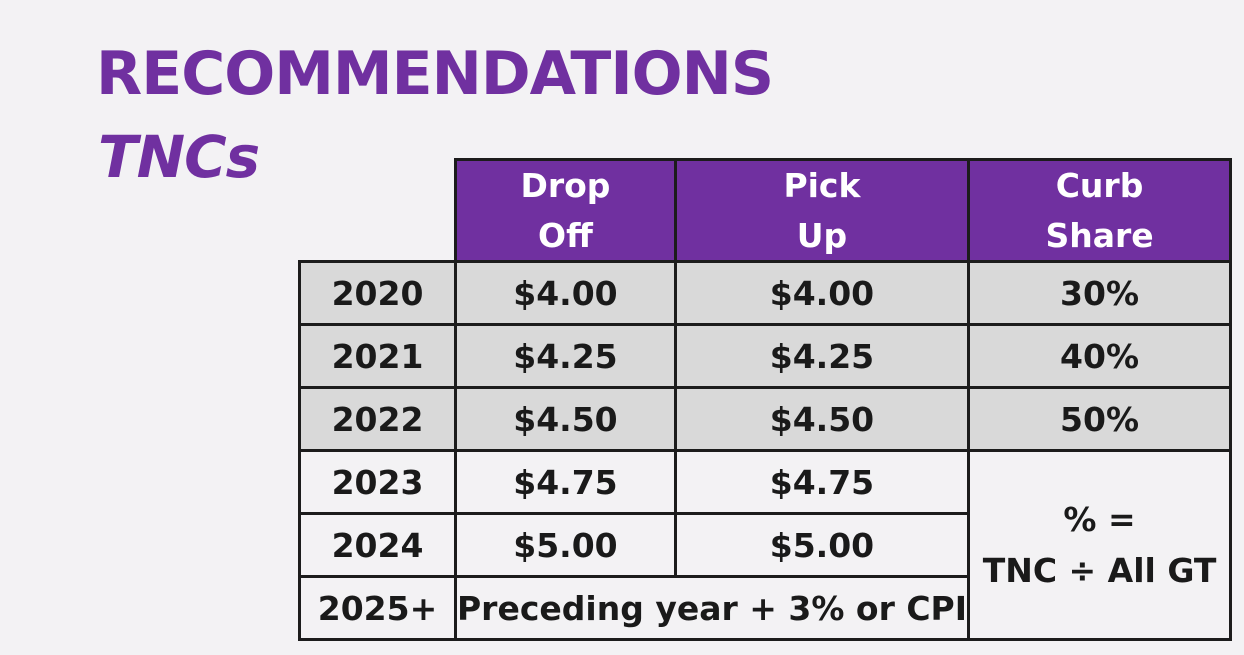 The height and width of the screenshot is (655, 1244). What do you see at coordinates (377, 608) in the screenshot?
I see `year-cell: 2025+` at bounding box center [377, 608].